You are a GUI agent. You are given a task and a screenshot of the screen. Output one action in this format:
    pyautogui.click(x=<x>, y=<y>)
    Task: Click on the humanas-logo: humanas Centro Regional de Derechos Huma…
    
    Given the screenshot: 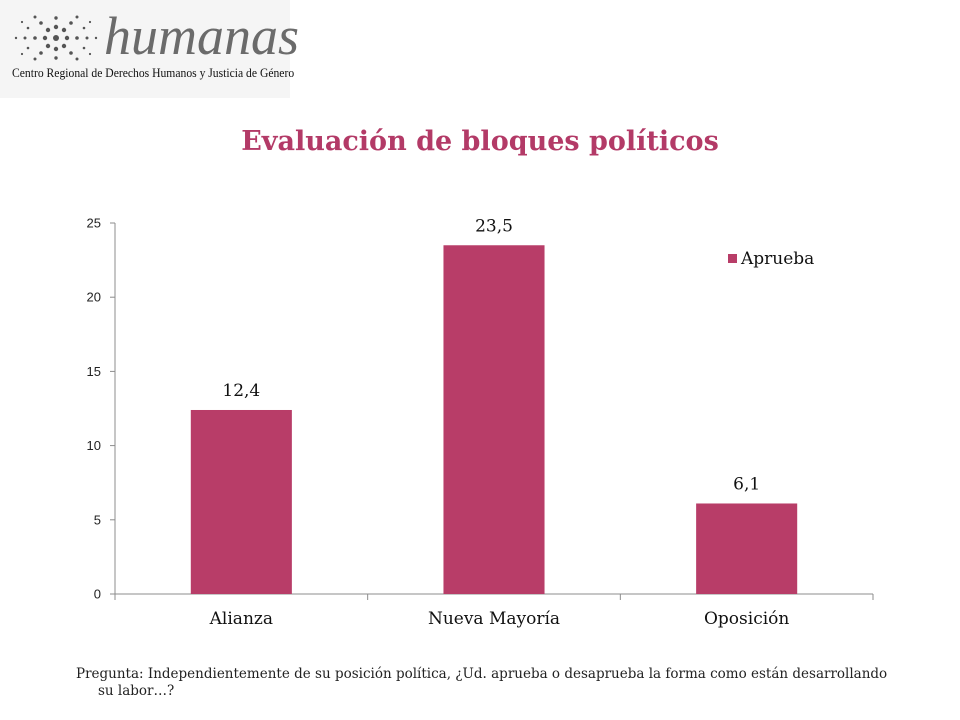 What is the action you would take?
    pyautogui.click(x=149, y=49)
    